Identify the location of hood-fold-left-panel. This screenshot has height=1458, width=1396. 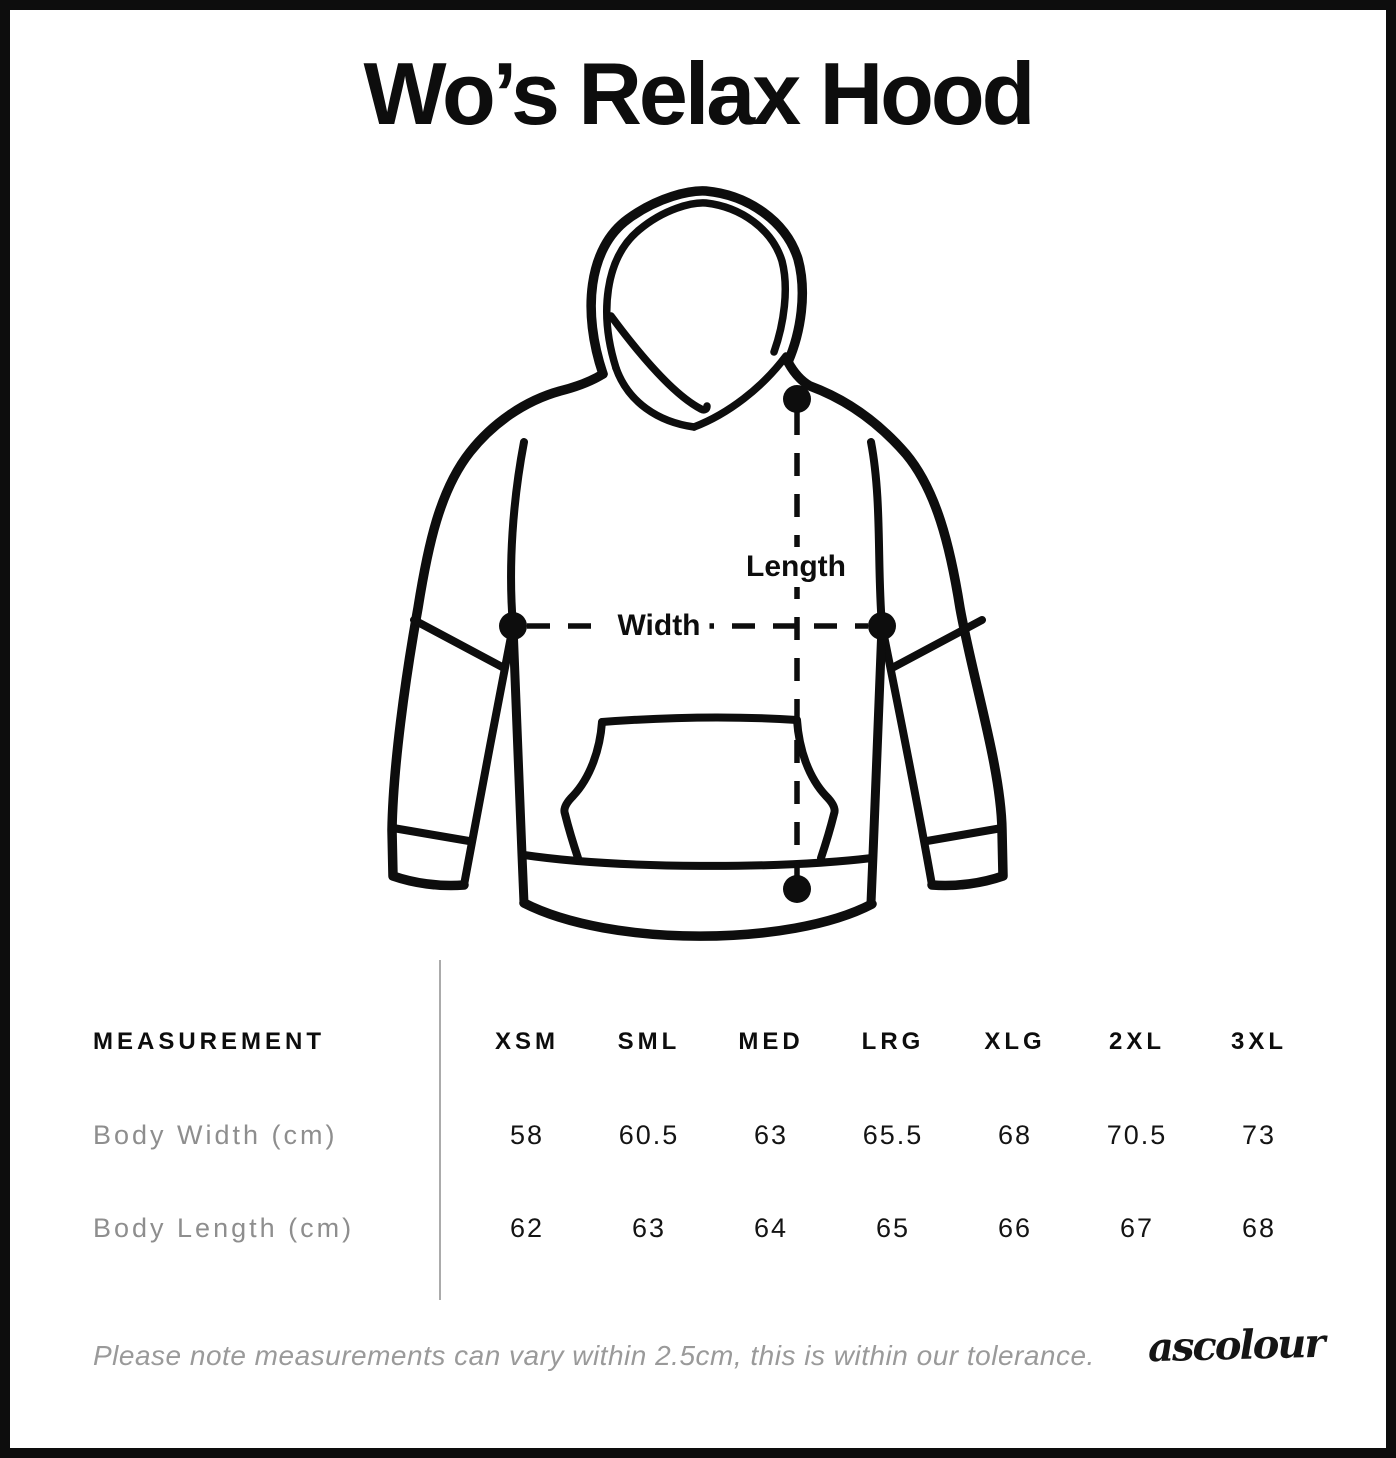
(659, 363).